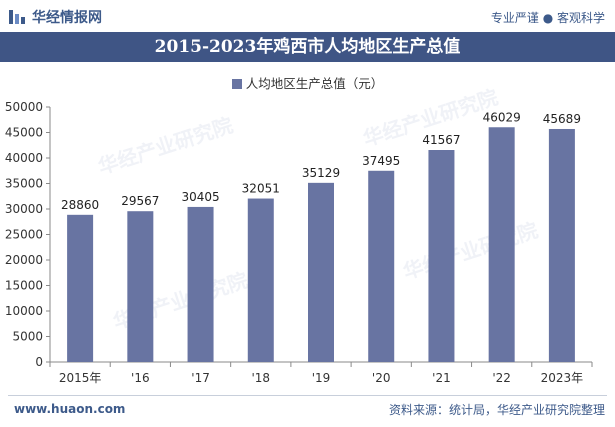 Image resolution: width=615 pixels, height=427 pixels. What do you see at coordinates (140, 201) in the screenshot?
I see `data-label: 29567` at bounding box center [140, 201].